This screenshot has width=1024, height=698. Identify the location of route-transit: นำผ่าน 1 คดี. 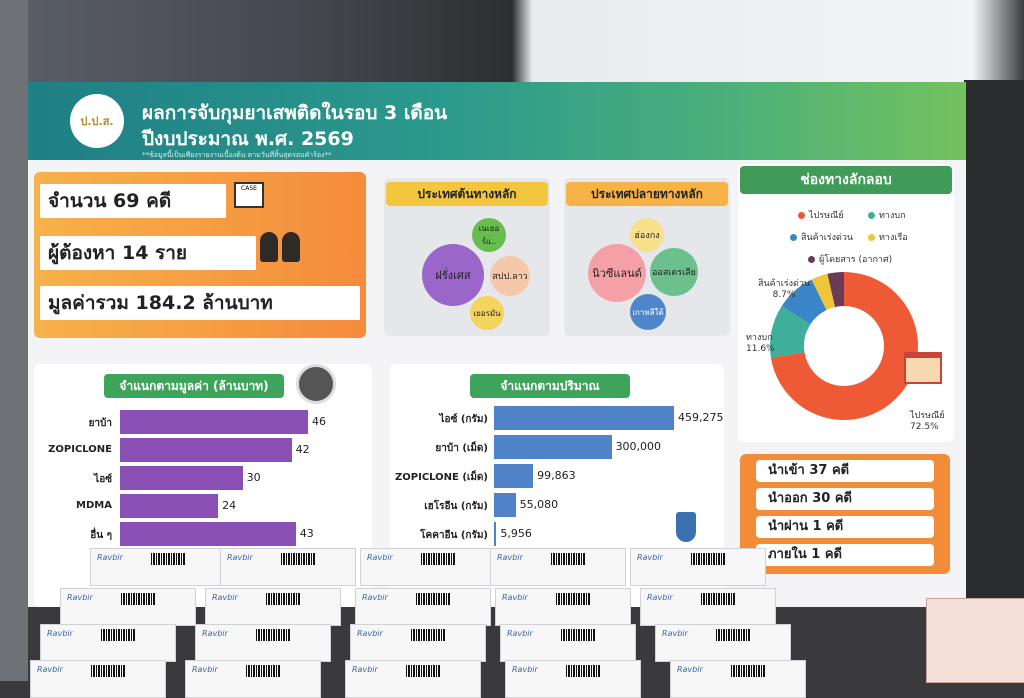
(845, 527).